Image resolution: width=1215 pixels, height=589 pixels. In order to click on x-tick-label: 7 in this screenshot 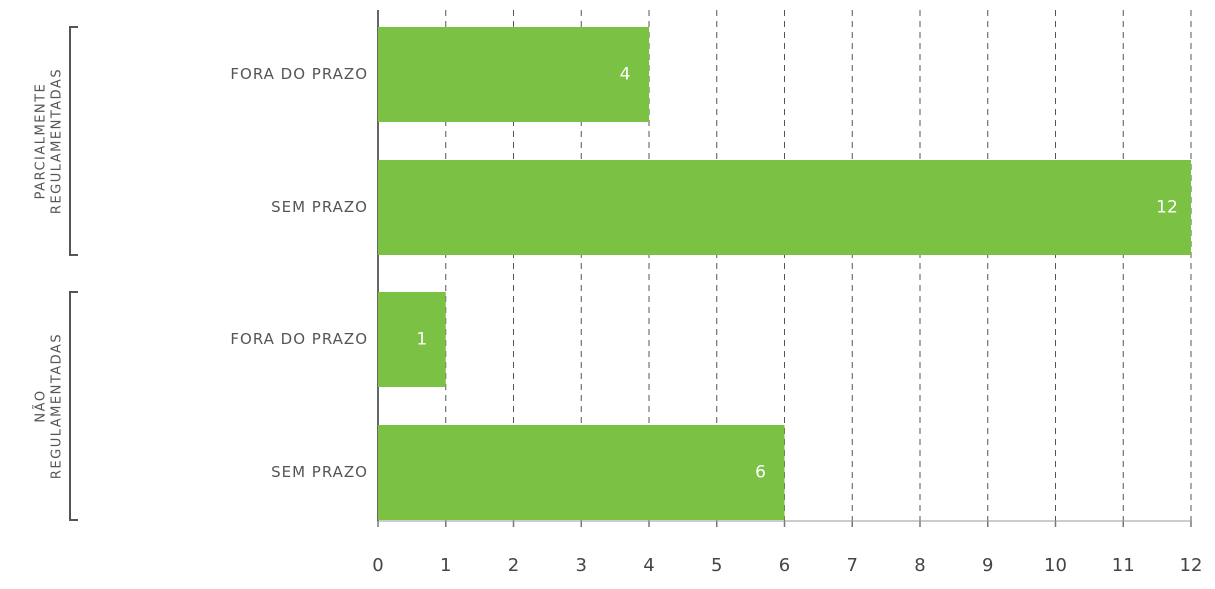, I will do `click(852, 565)`.